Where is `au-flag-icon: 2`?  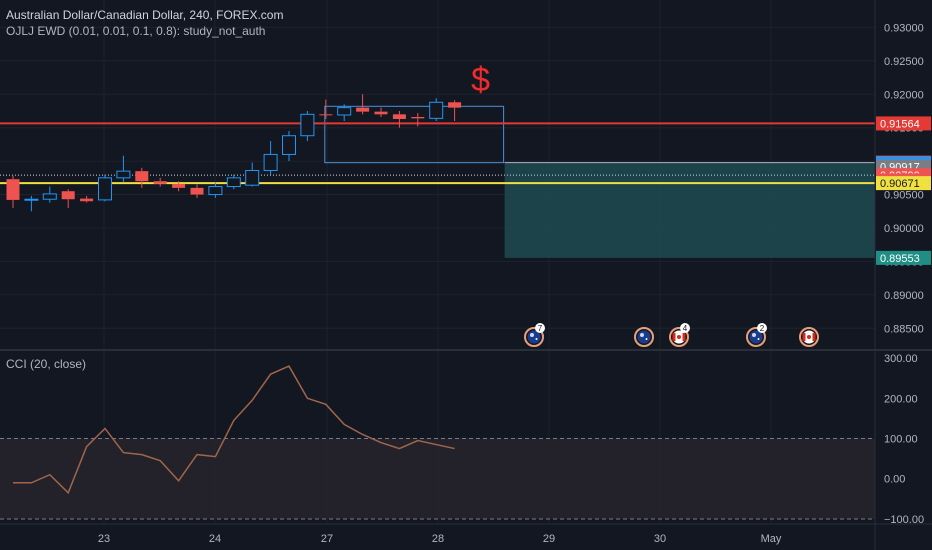
au-flag-icon: 2 is located at coordinates (756, 335).